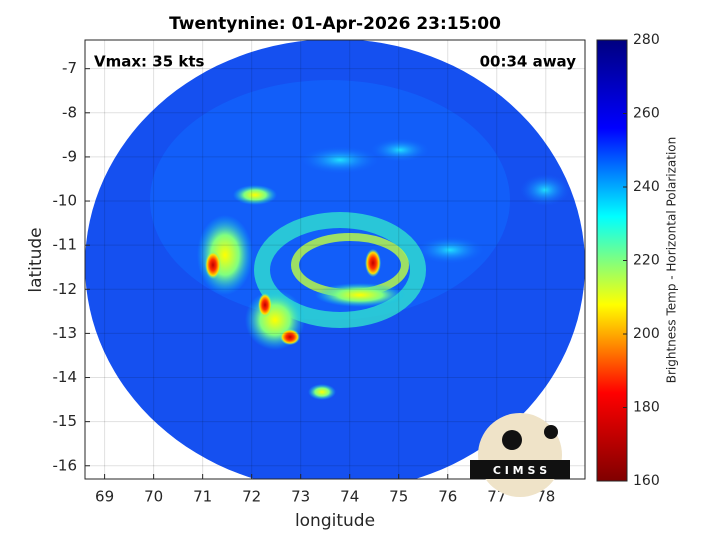  What do you see at coordinates (551, 432) in the screenshot?
I see `logo-tower` at bounding box center [551, 432].